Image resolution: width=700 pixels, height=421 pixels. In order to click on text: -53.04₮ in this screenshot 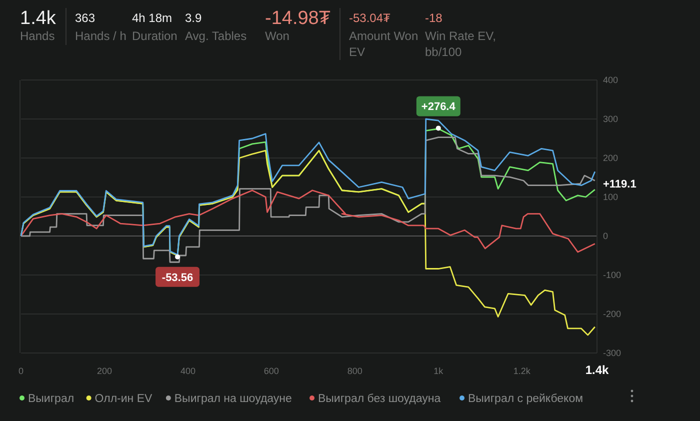, I will do `click(370, 18)`.